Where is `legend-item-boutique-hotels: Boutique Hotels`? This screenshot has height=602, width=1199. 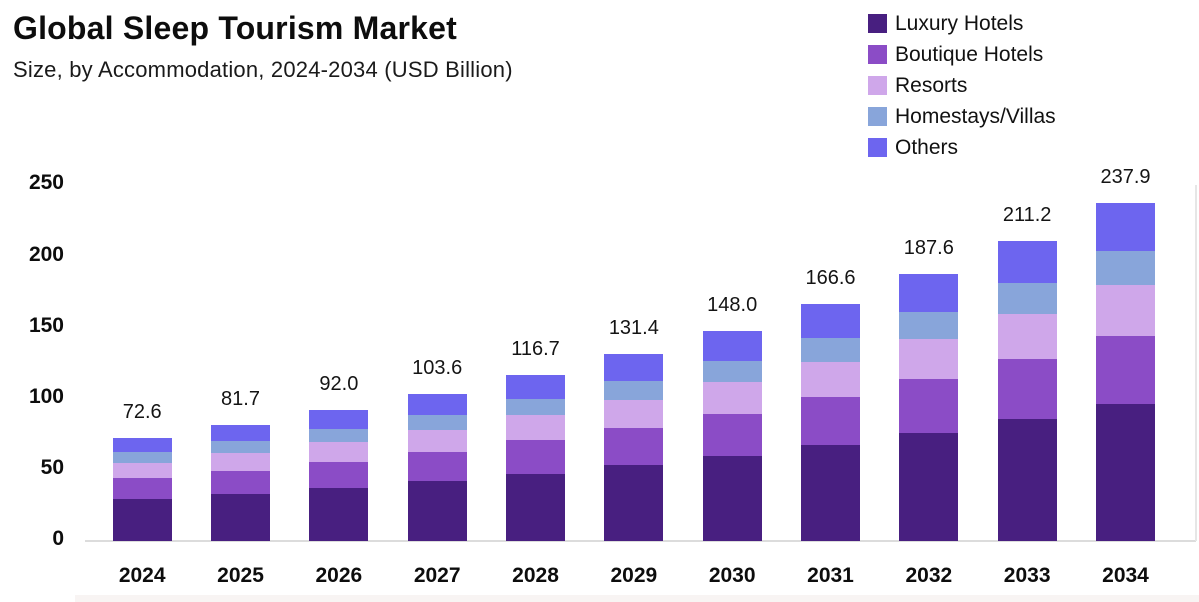 legend-item-boutique-hotels: Boutique Hotels is located at coordinates (962, 54).